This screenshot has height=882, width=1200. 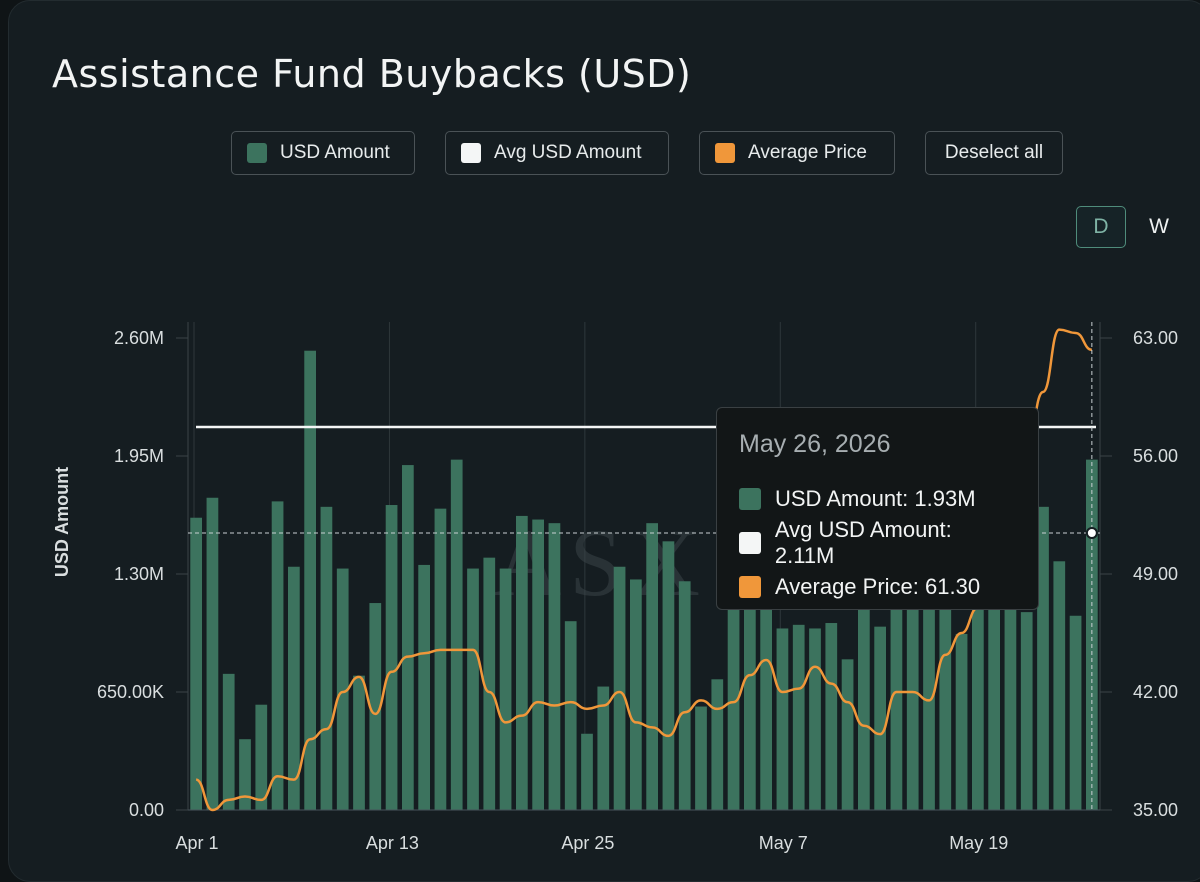 I want to click on legend-avg-usd-amount-label: Avg USD Amount, so click(x=568, y=152).